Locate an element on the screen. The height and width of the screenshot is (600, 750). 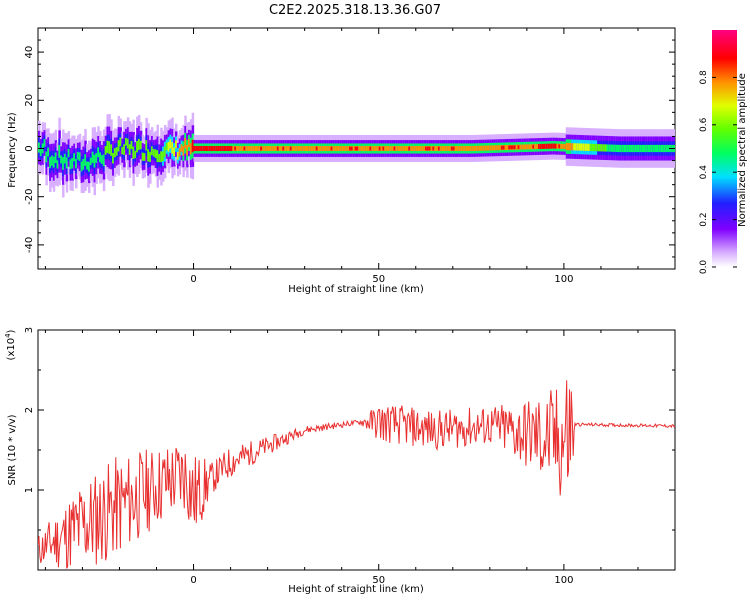
y-tick-label: 20 is located at coordinates (29, 100).